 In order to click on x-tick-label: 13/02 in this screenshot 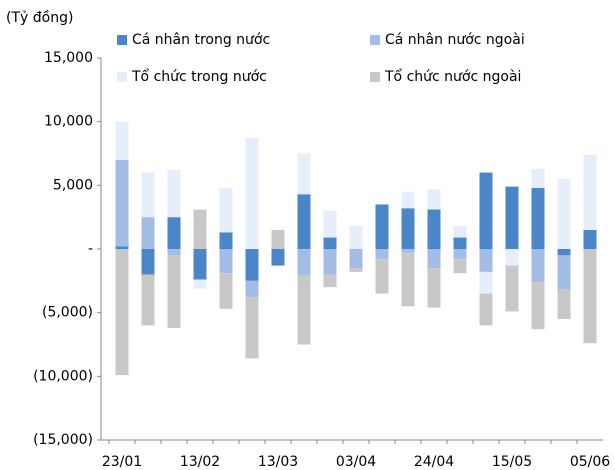, I will do `click(200, 462)`.